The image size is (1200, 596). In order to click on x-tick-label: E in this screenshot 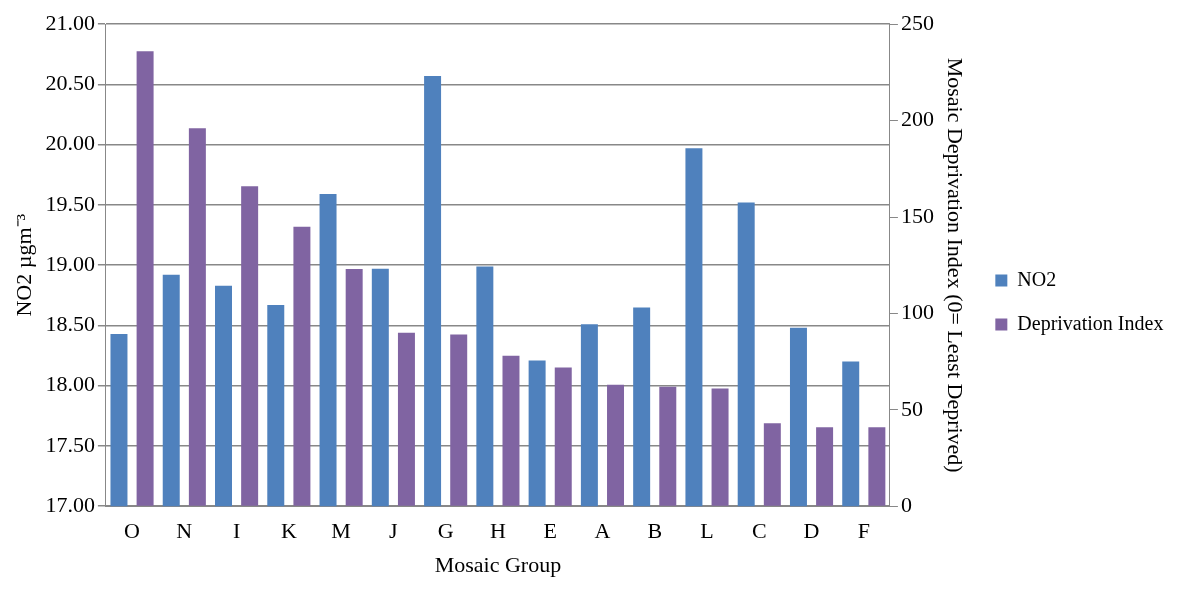, I will do `click(550, 531)`.